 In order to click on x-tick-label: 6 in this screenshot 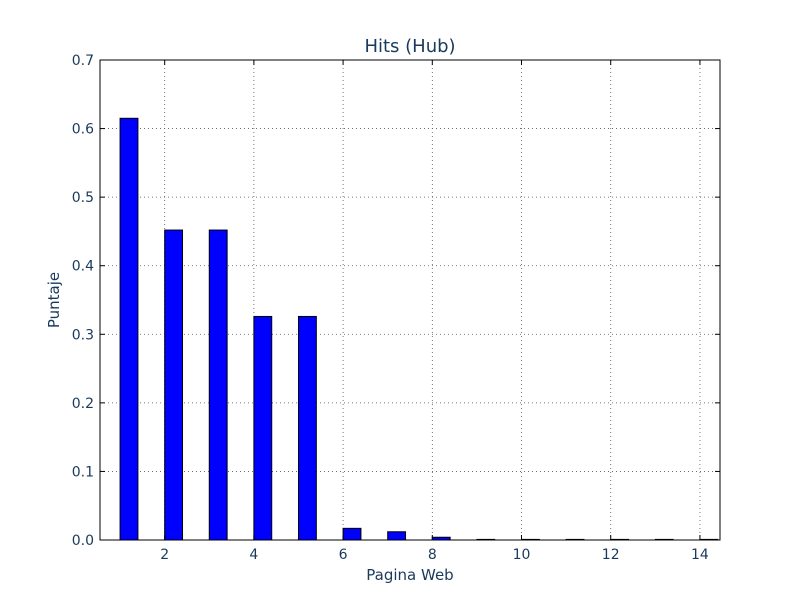, I will do `click(343, 555)`.